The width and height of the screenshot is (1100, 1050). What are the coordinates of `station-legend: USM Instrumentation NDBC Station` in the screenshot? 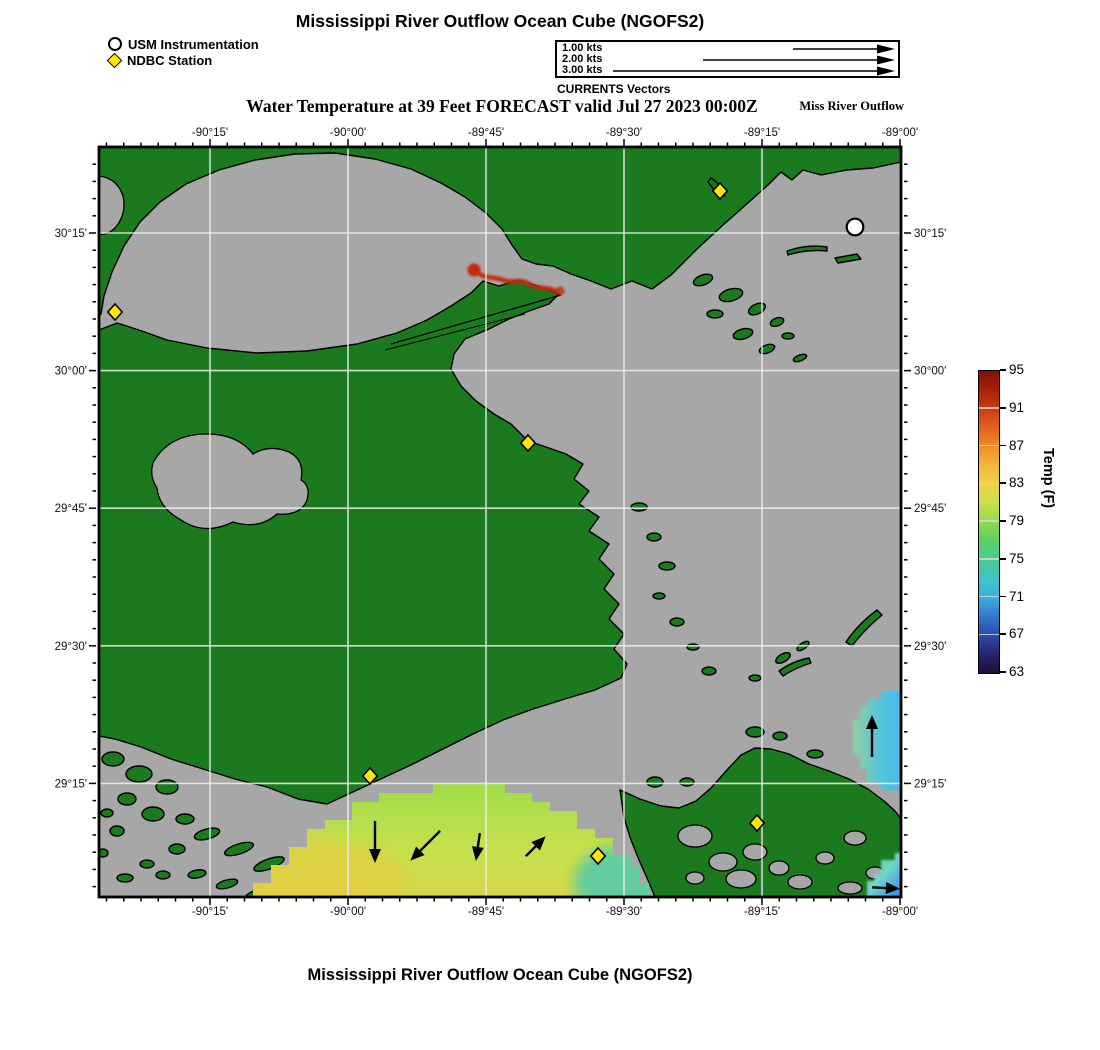 It's located at (182, 52).